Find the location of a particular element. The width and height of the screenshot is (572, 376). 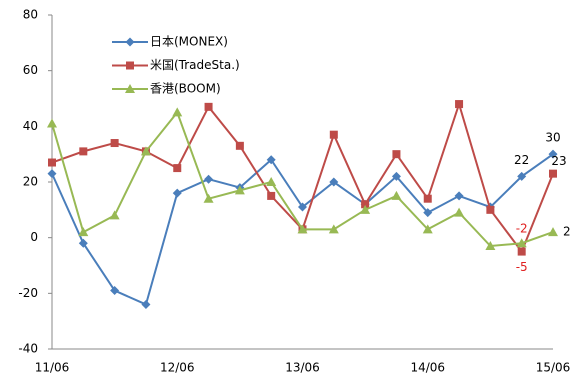

x-tick-label: 14/06 is located at coordinates (427, 368).